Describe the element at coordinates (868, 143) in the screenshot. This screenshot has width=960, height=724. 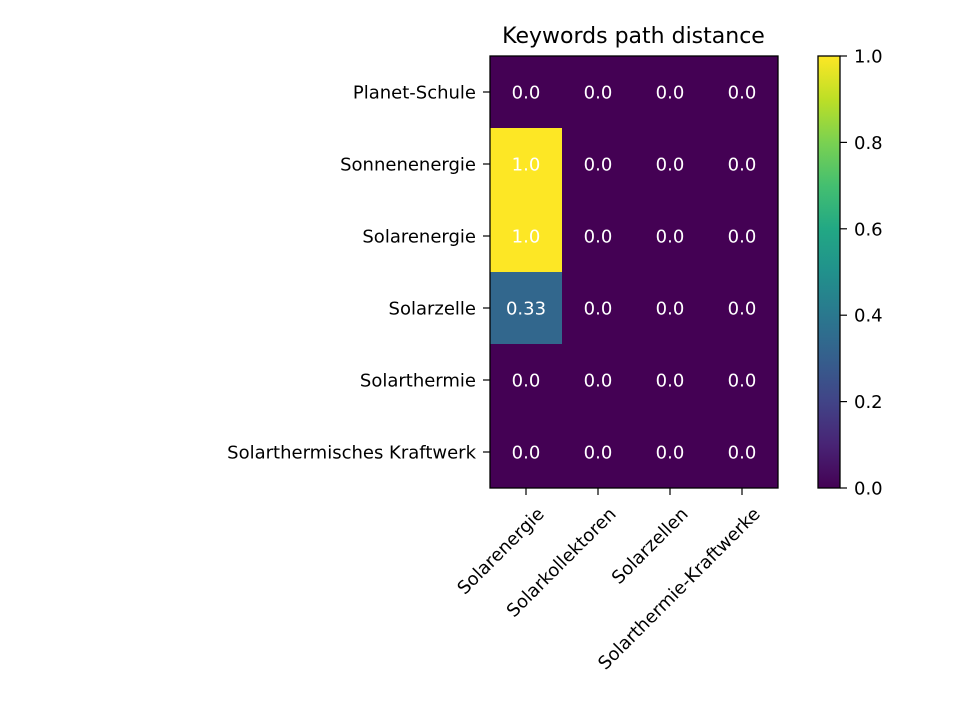
I see `colorbar-tick-label: 0.8` at that location.